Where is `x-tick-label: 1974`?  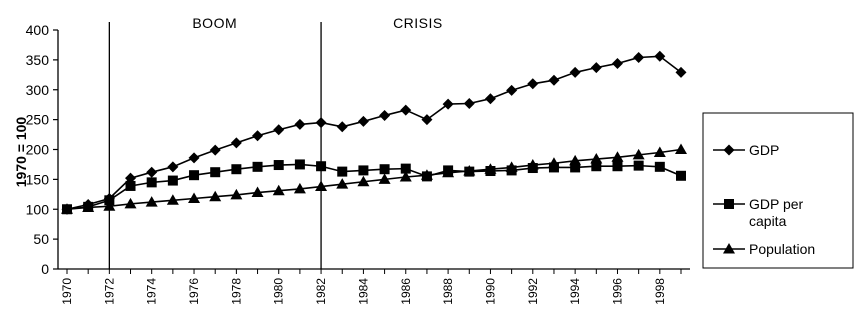 x-tick-label: 1974 is located at coordinates (152, 291).